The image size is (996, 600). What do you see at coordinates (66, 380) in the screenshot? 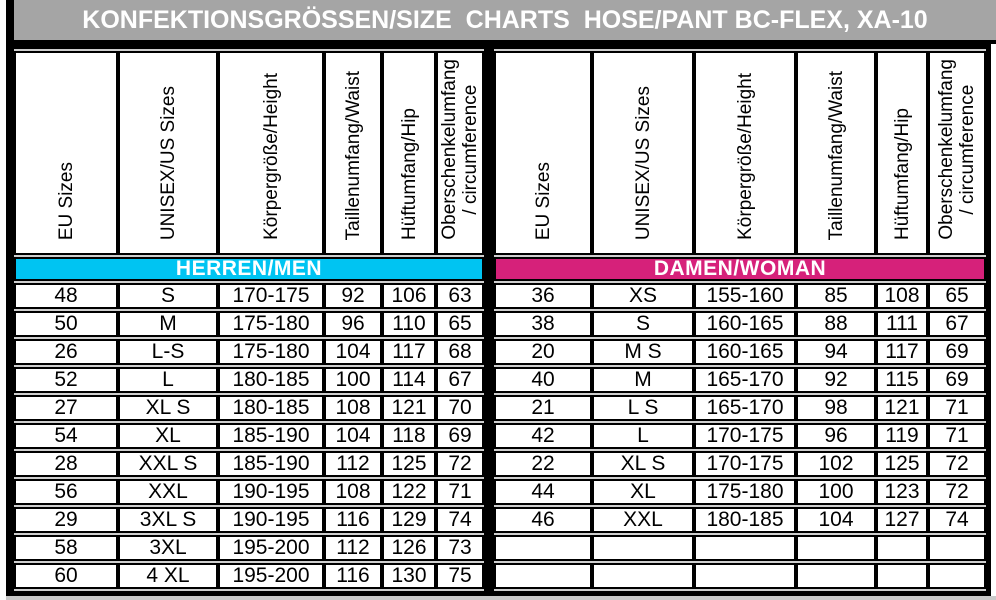
I see `table-cell: 52` at bounding box center [66, 380].